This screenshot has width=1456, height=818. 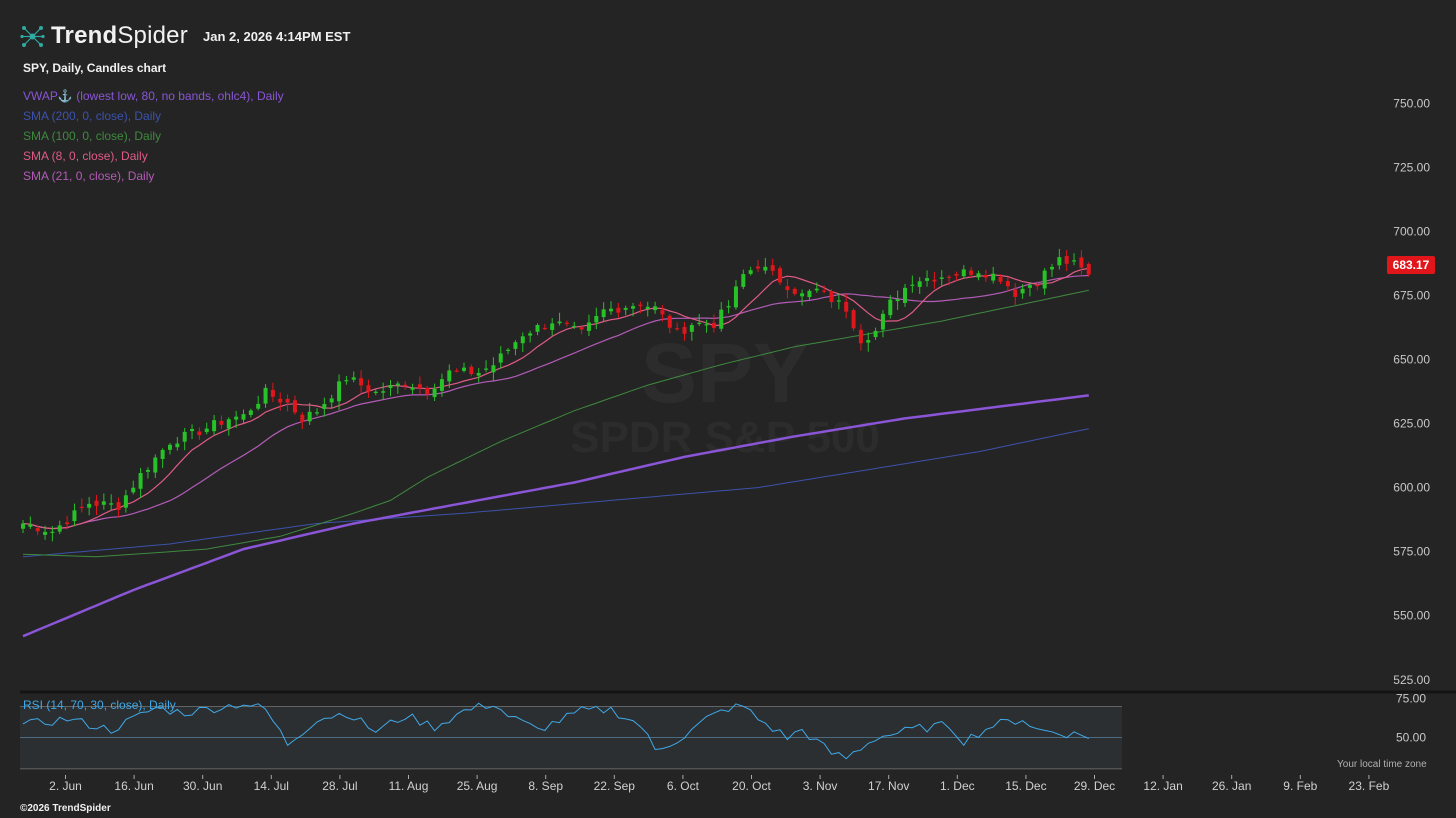 What do you see at coordinates (1411, 552) in the screenshot?
I see `price-tick-label: 575.00` at bounding box center [1411, 552].